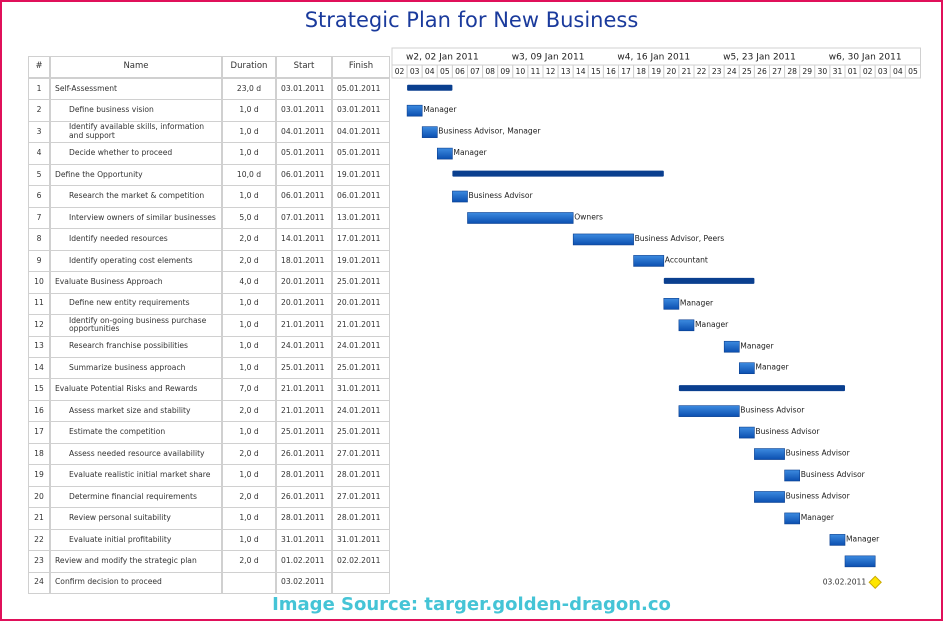  I want to click on cell-start: 03.02.2011, so click(304, 583).